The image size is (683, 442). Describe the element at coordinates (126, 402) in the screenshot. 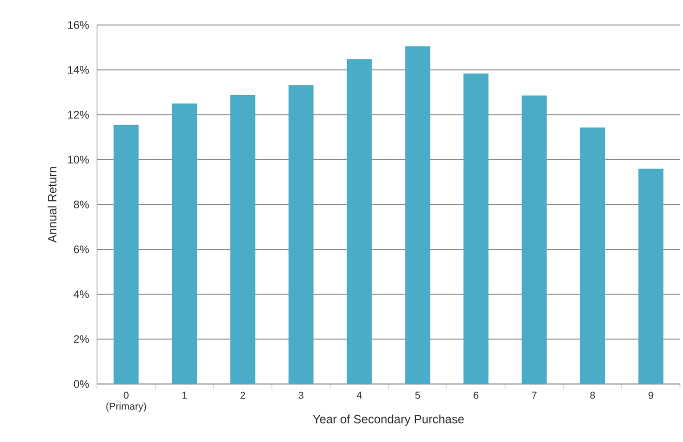

I see `x-tick-label: 0 (Primary)` at that location.